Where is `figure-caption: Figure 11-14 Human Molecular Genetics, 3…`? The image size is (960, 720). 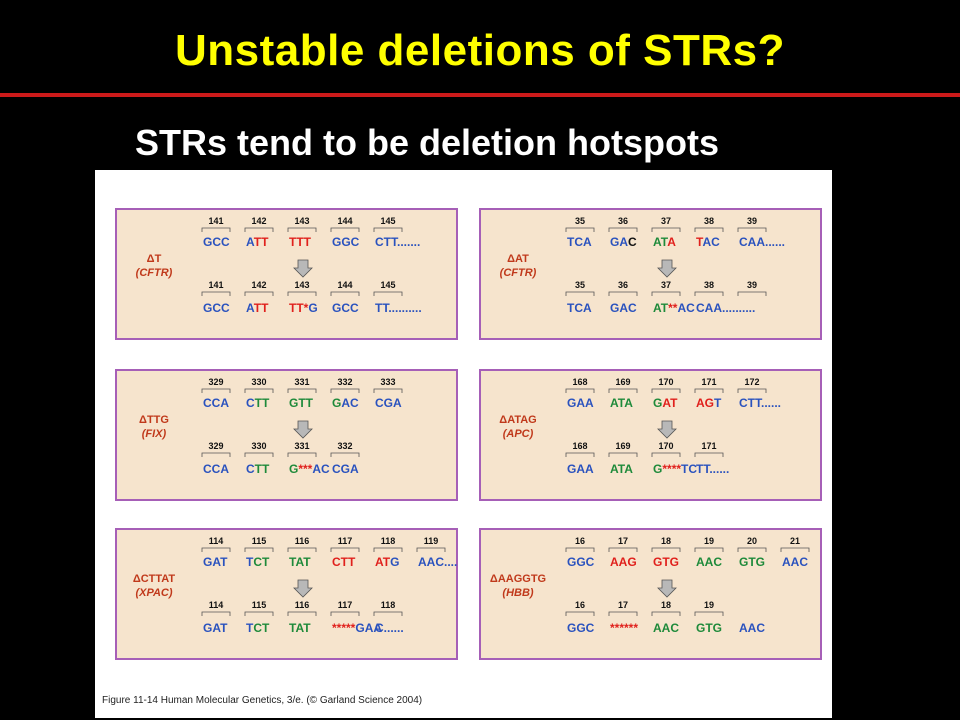
figure-caption: Figure 11-14 Human Molecular Genetics, 3… is located at coordinates (262, 700).